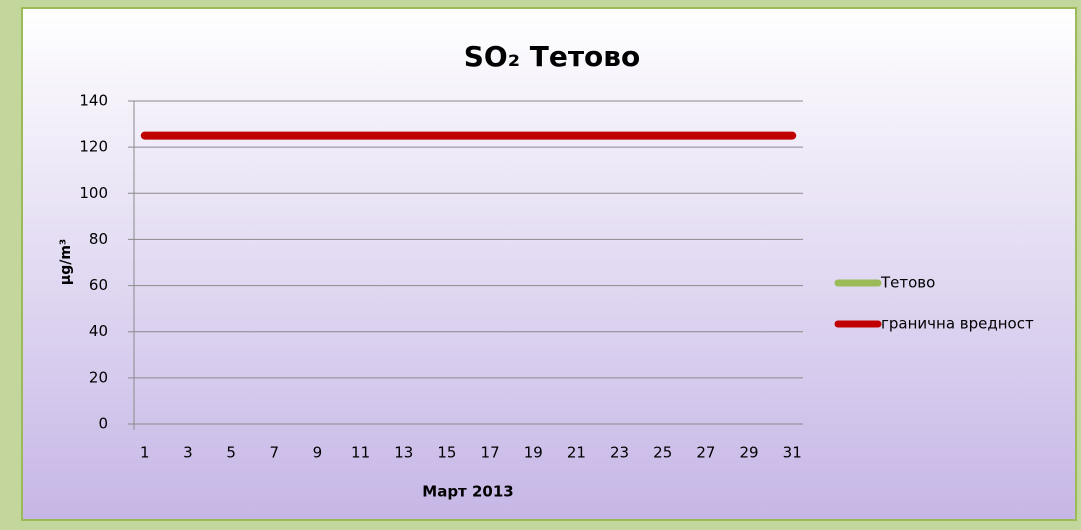 The image size is (1081, 530). I want to click on x-tick-label: 31, so click(792, 453).